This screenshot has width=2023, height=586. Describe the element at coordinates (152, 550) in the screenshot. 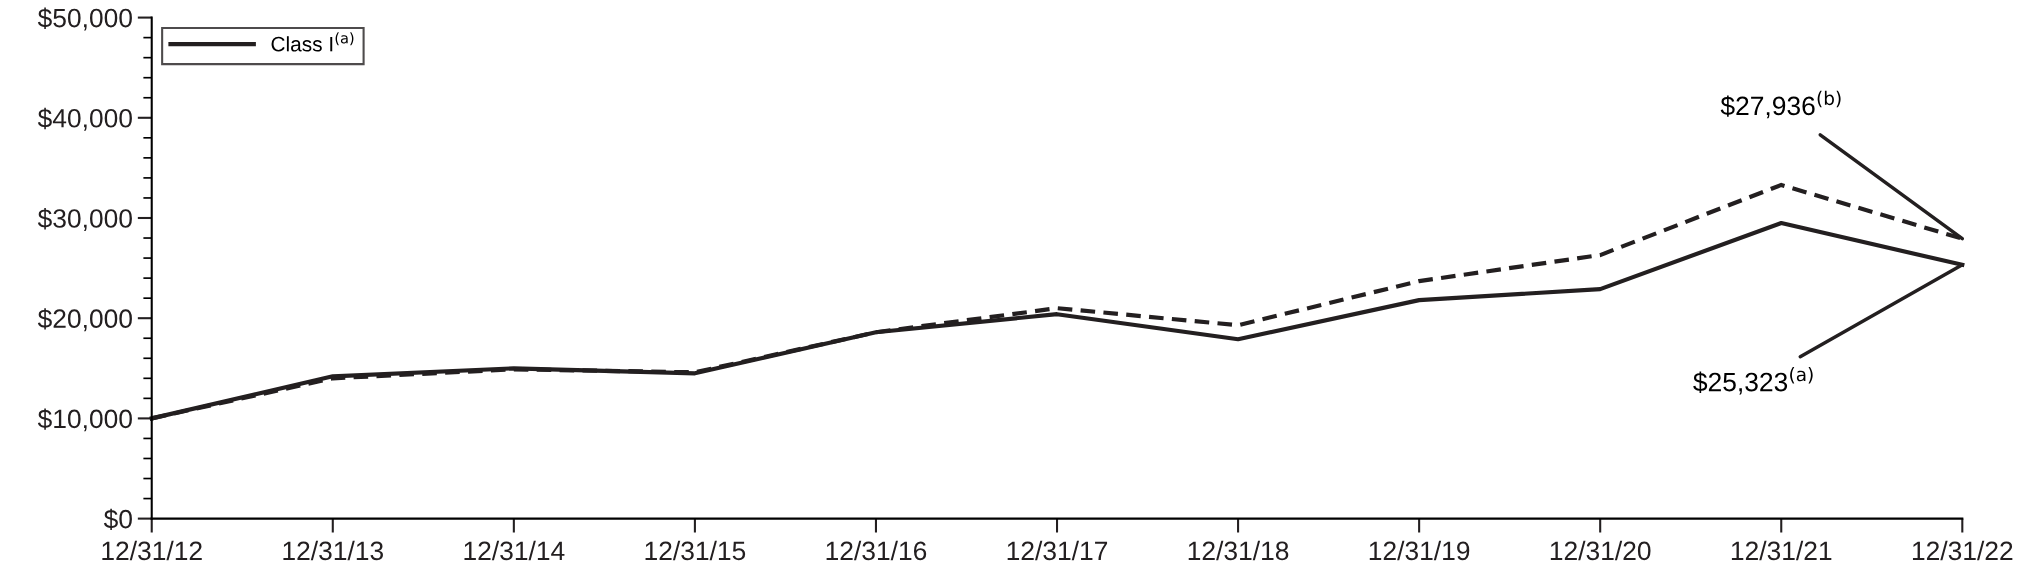

I see `x-tick-label: 12/31/12` at that location.